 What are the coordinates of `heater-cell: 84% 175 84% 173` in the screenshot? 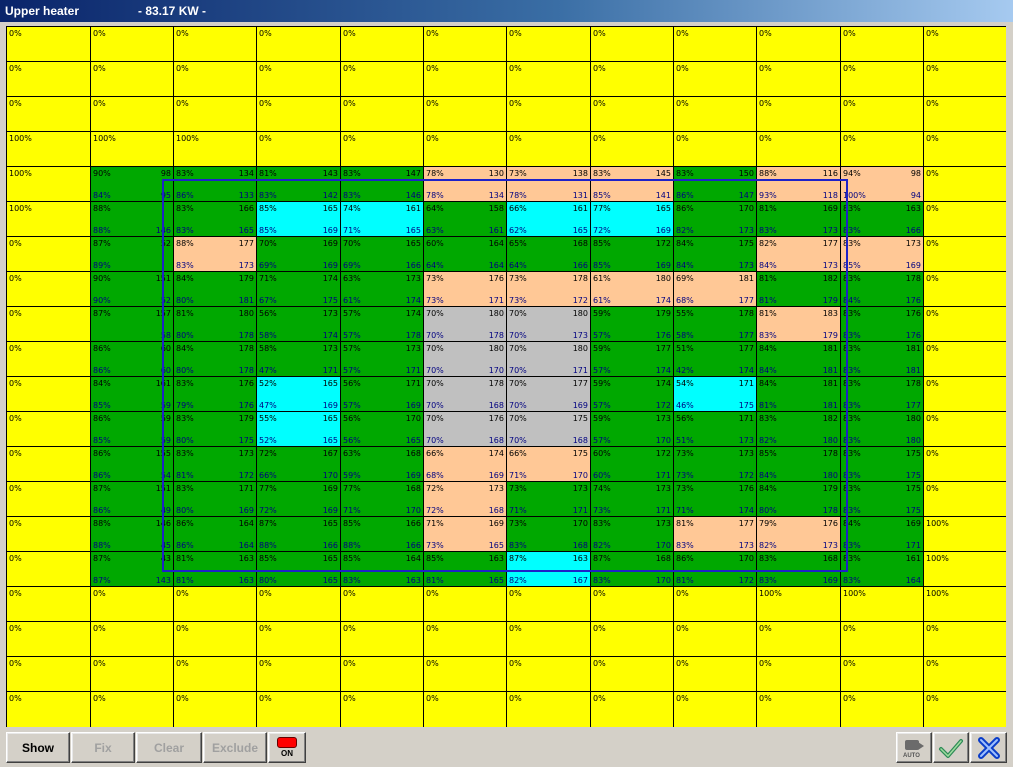 It's located at (715, 254).